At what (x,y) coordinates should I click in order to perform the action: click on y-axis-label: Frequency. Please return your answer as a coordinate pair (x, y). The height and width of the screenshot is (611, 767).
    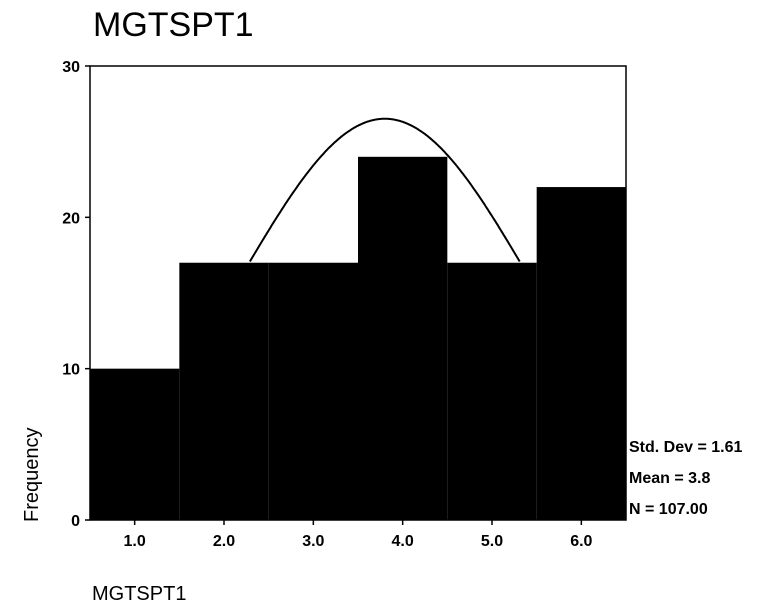
    Looking at the image, I should click on (32, 475).